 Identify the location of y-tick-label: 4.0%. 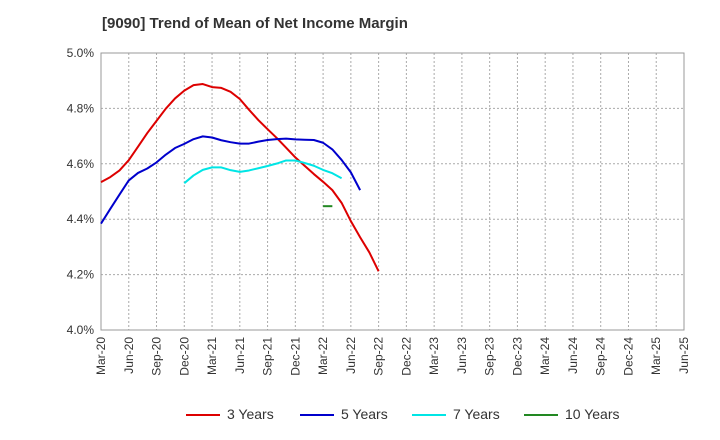
(81, 330).